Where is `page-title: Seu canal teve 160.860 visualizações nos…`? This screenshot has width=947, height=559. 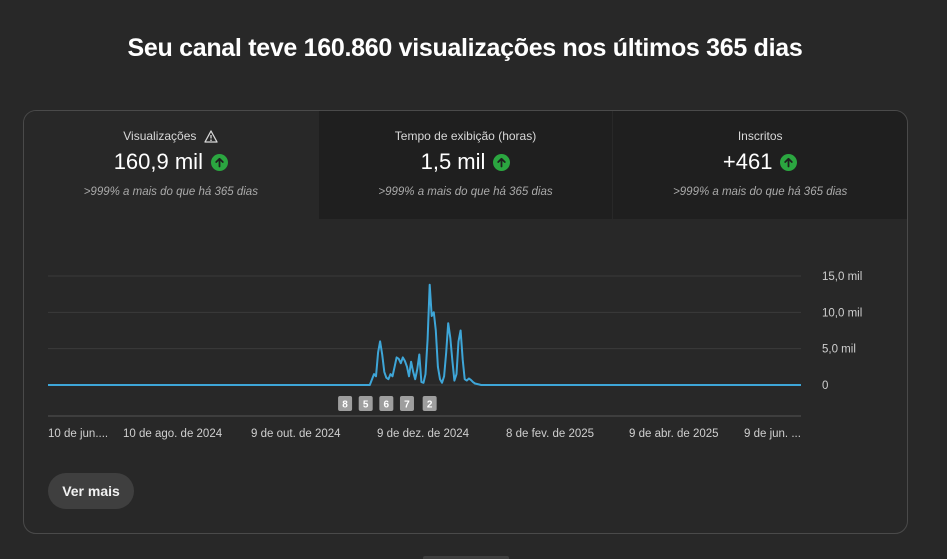
page-title: Seu canal teve 160.860 visualizações nos… is located at coordinates (465, 48).